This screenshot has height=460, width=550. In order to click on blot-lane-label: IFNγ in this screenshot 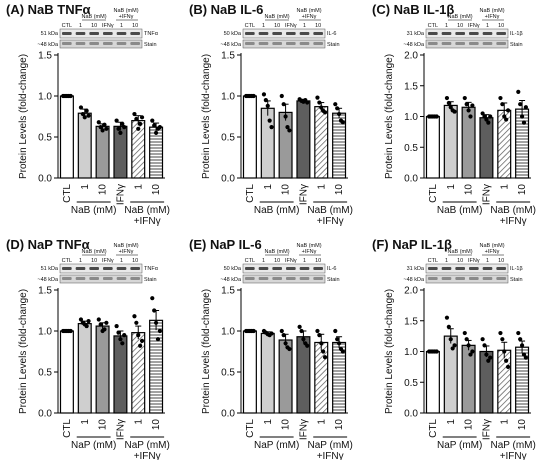, I will do `click(291, 261)`.